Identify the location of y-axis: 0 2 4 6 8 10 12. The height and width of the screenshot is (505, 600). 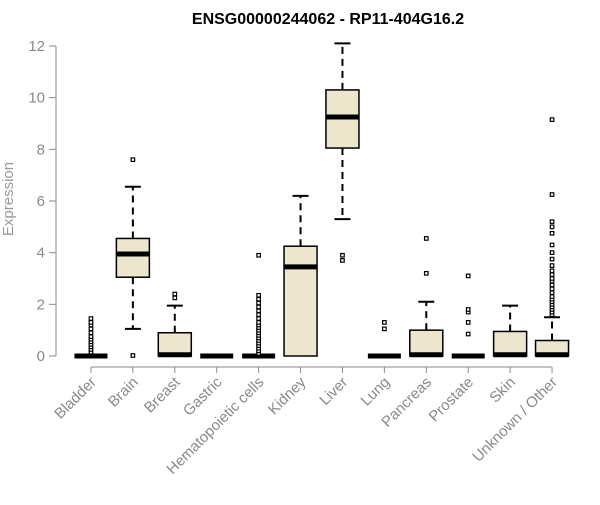
(42, 201).